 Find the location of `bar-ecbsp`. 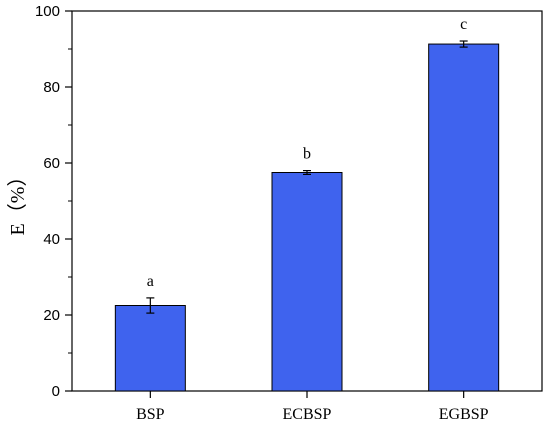

bar-ecbsp is located at coordinates (307, 282).